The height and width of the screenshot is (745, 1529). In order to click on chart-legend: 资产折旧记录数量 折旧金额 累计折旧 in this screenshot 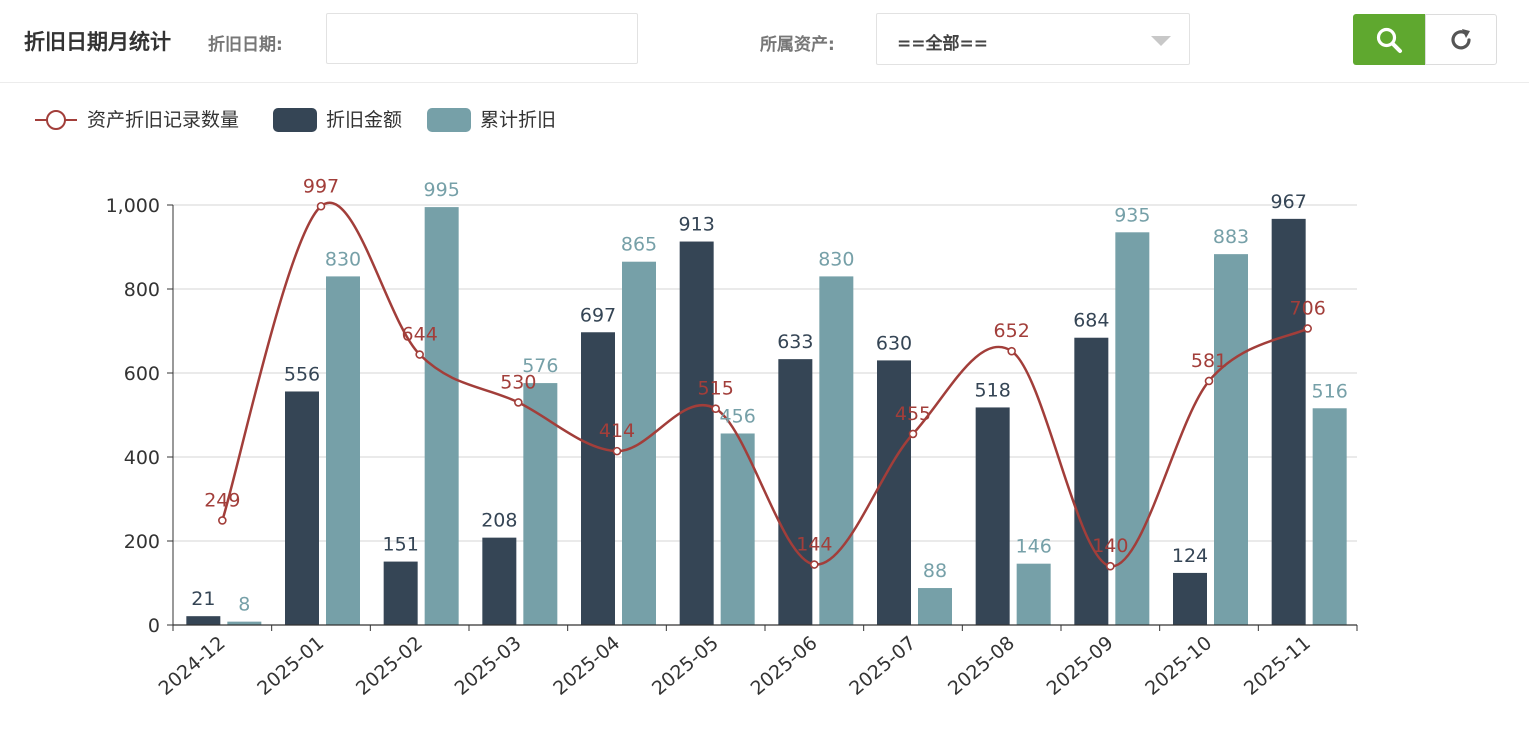, I will do `click(295, 120)`.